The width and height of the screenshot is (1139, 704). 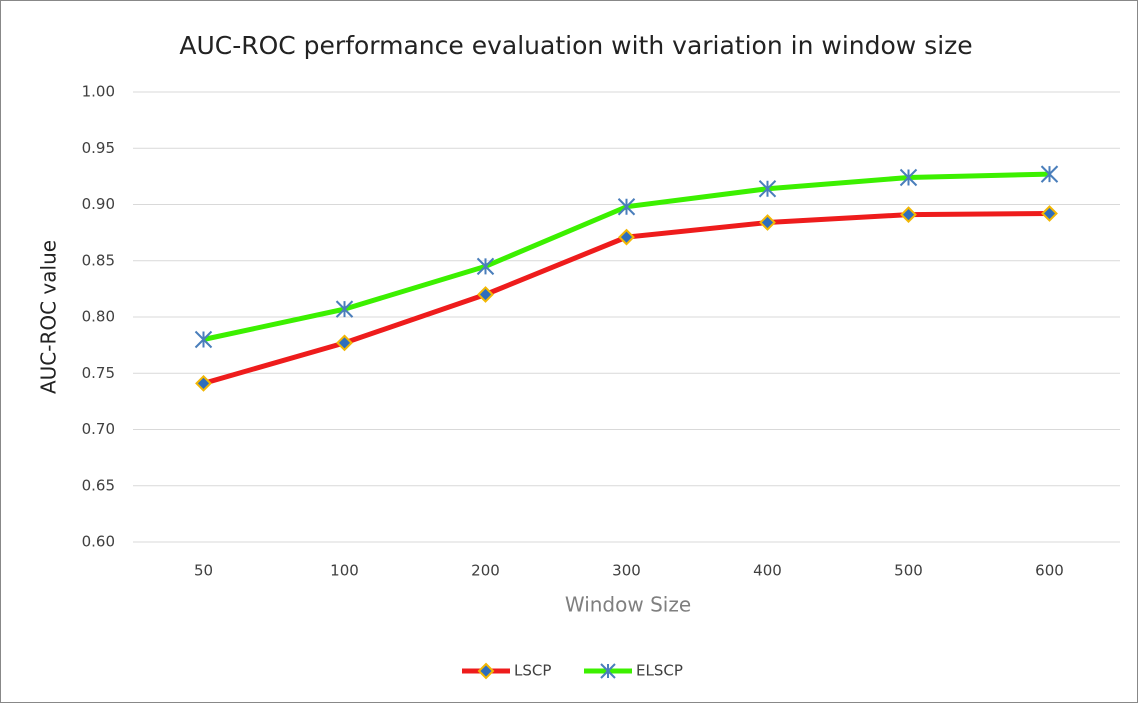 What do you see at coordinates (98, 542) in the screenshot?
I see `y-tick-label: 0.60` at bounding box center [98, 542].